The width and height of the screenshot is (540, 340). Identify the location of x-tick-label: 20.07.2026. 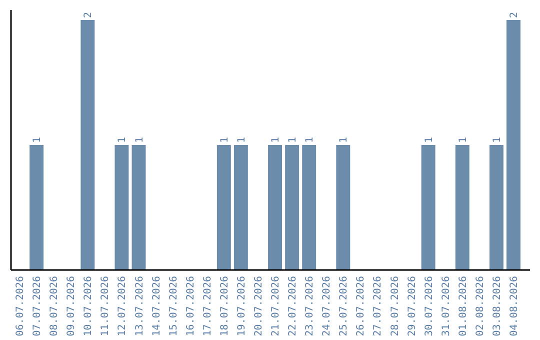
(258, 306).